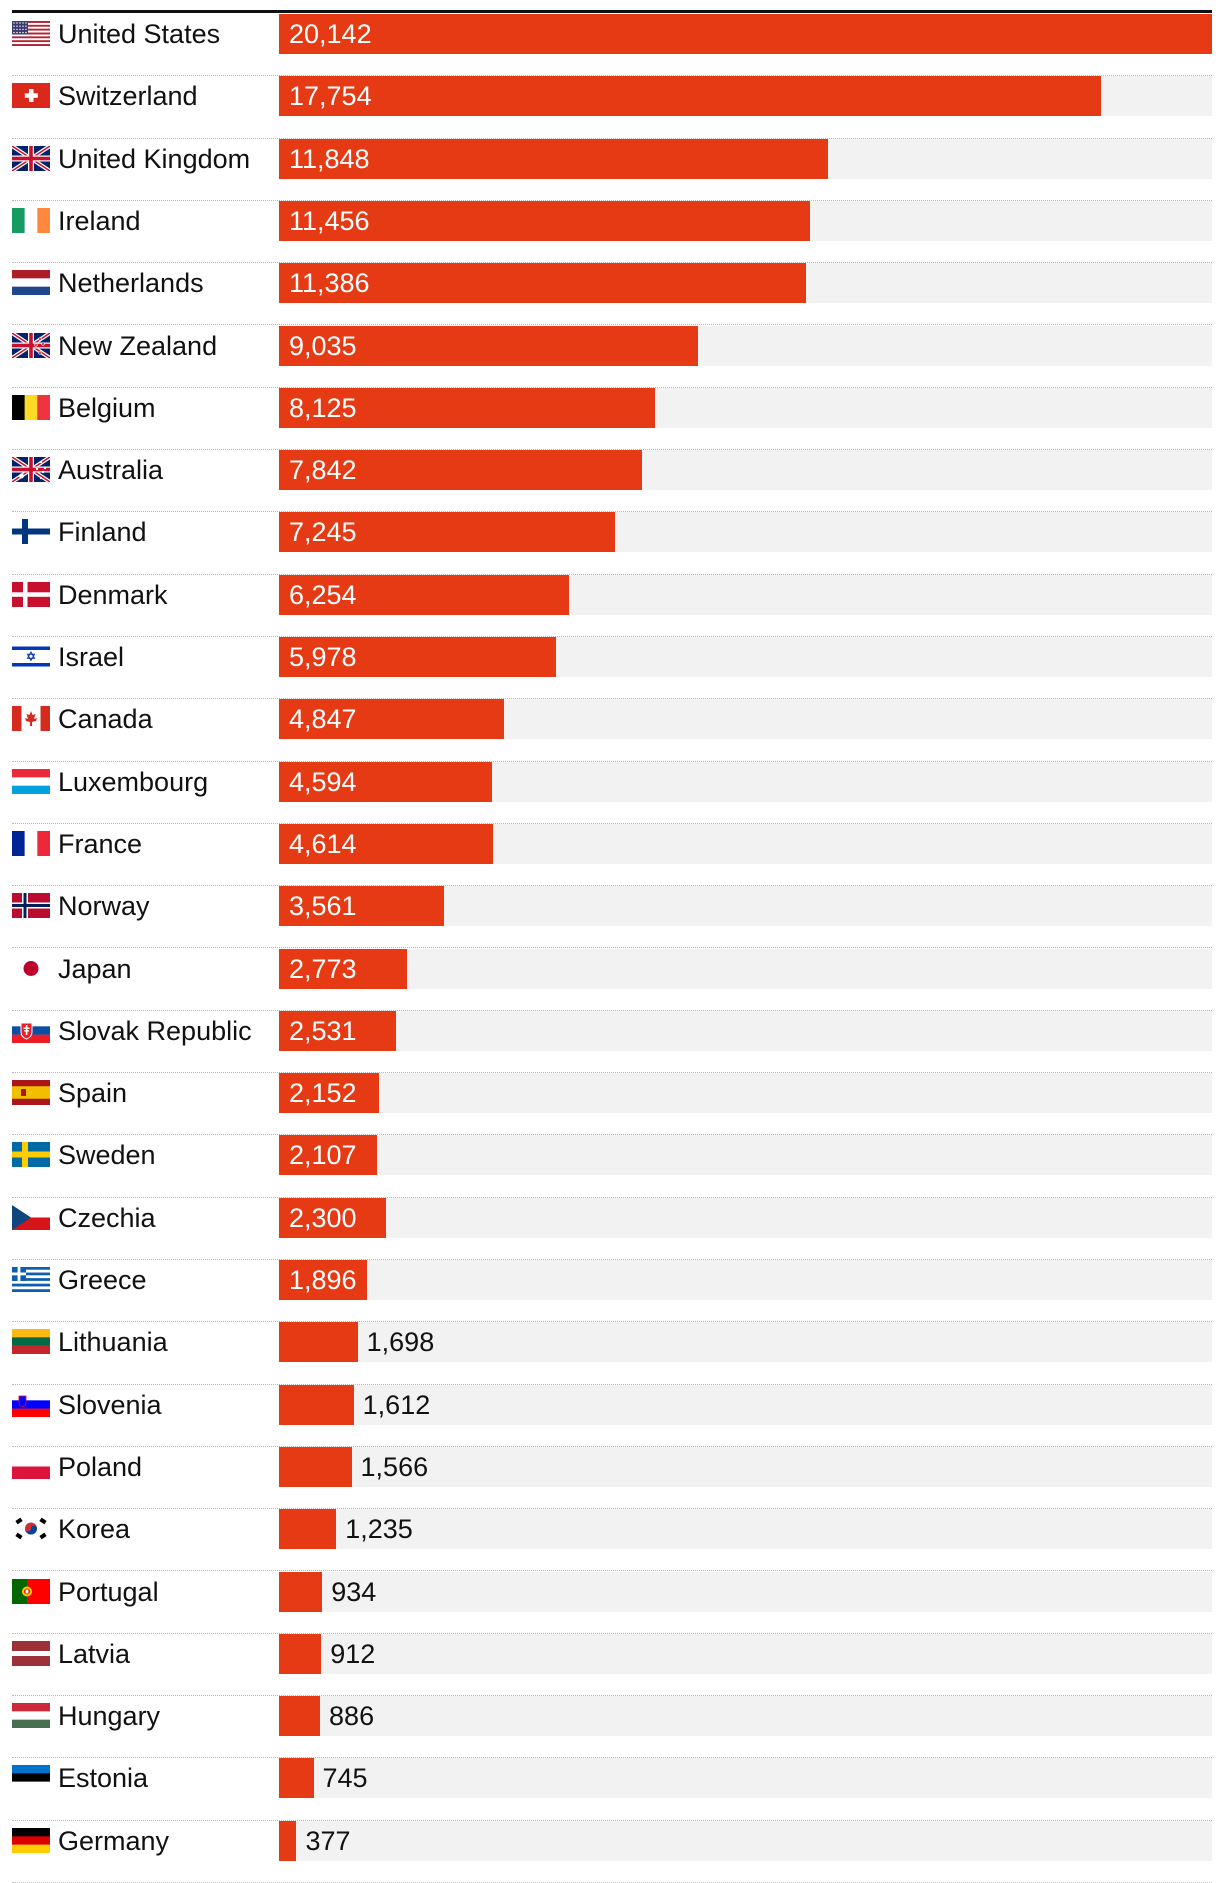 The width and height of the screenshot is (1220, 1883). I want to click on value-label: 6,254, so click(323, 594).